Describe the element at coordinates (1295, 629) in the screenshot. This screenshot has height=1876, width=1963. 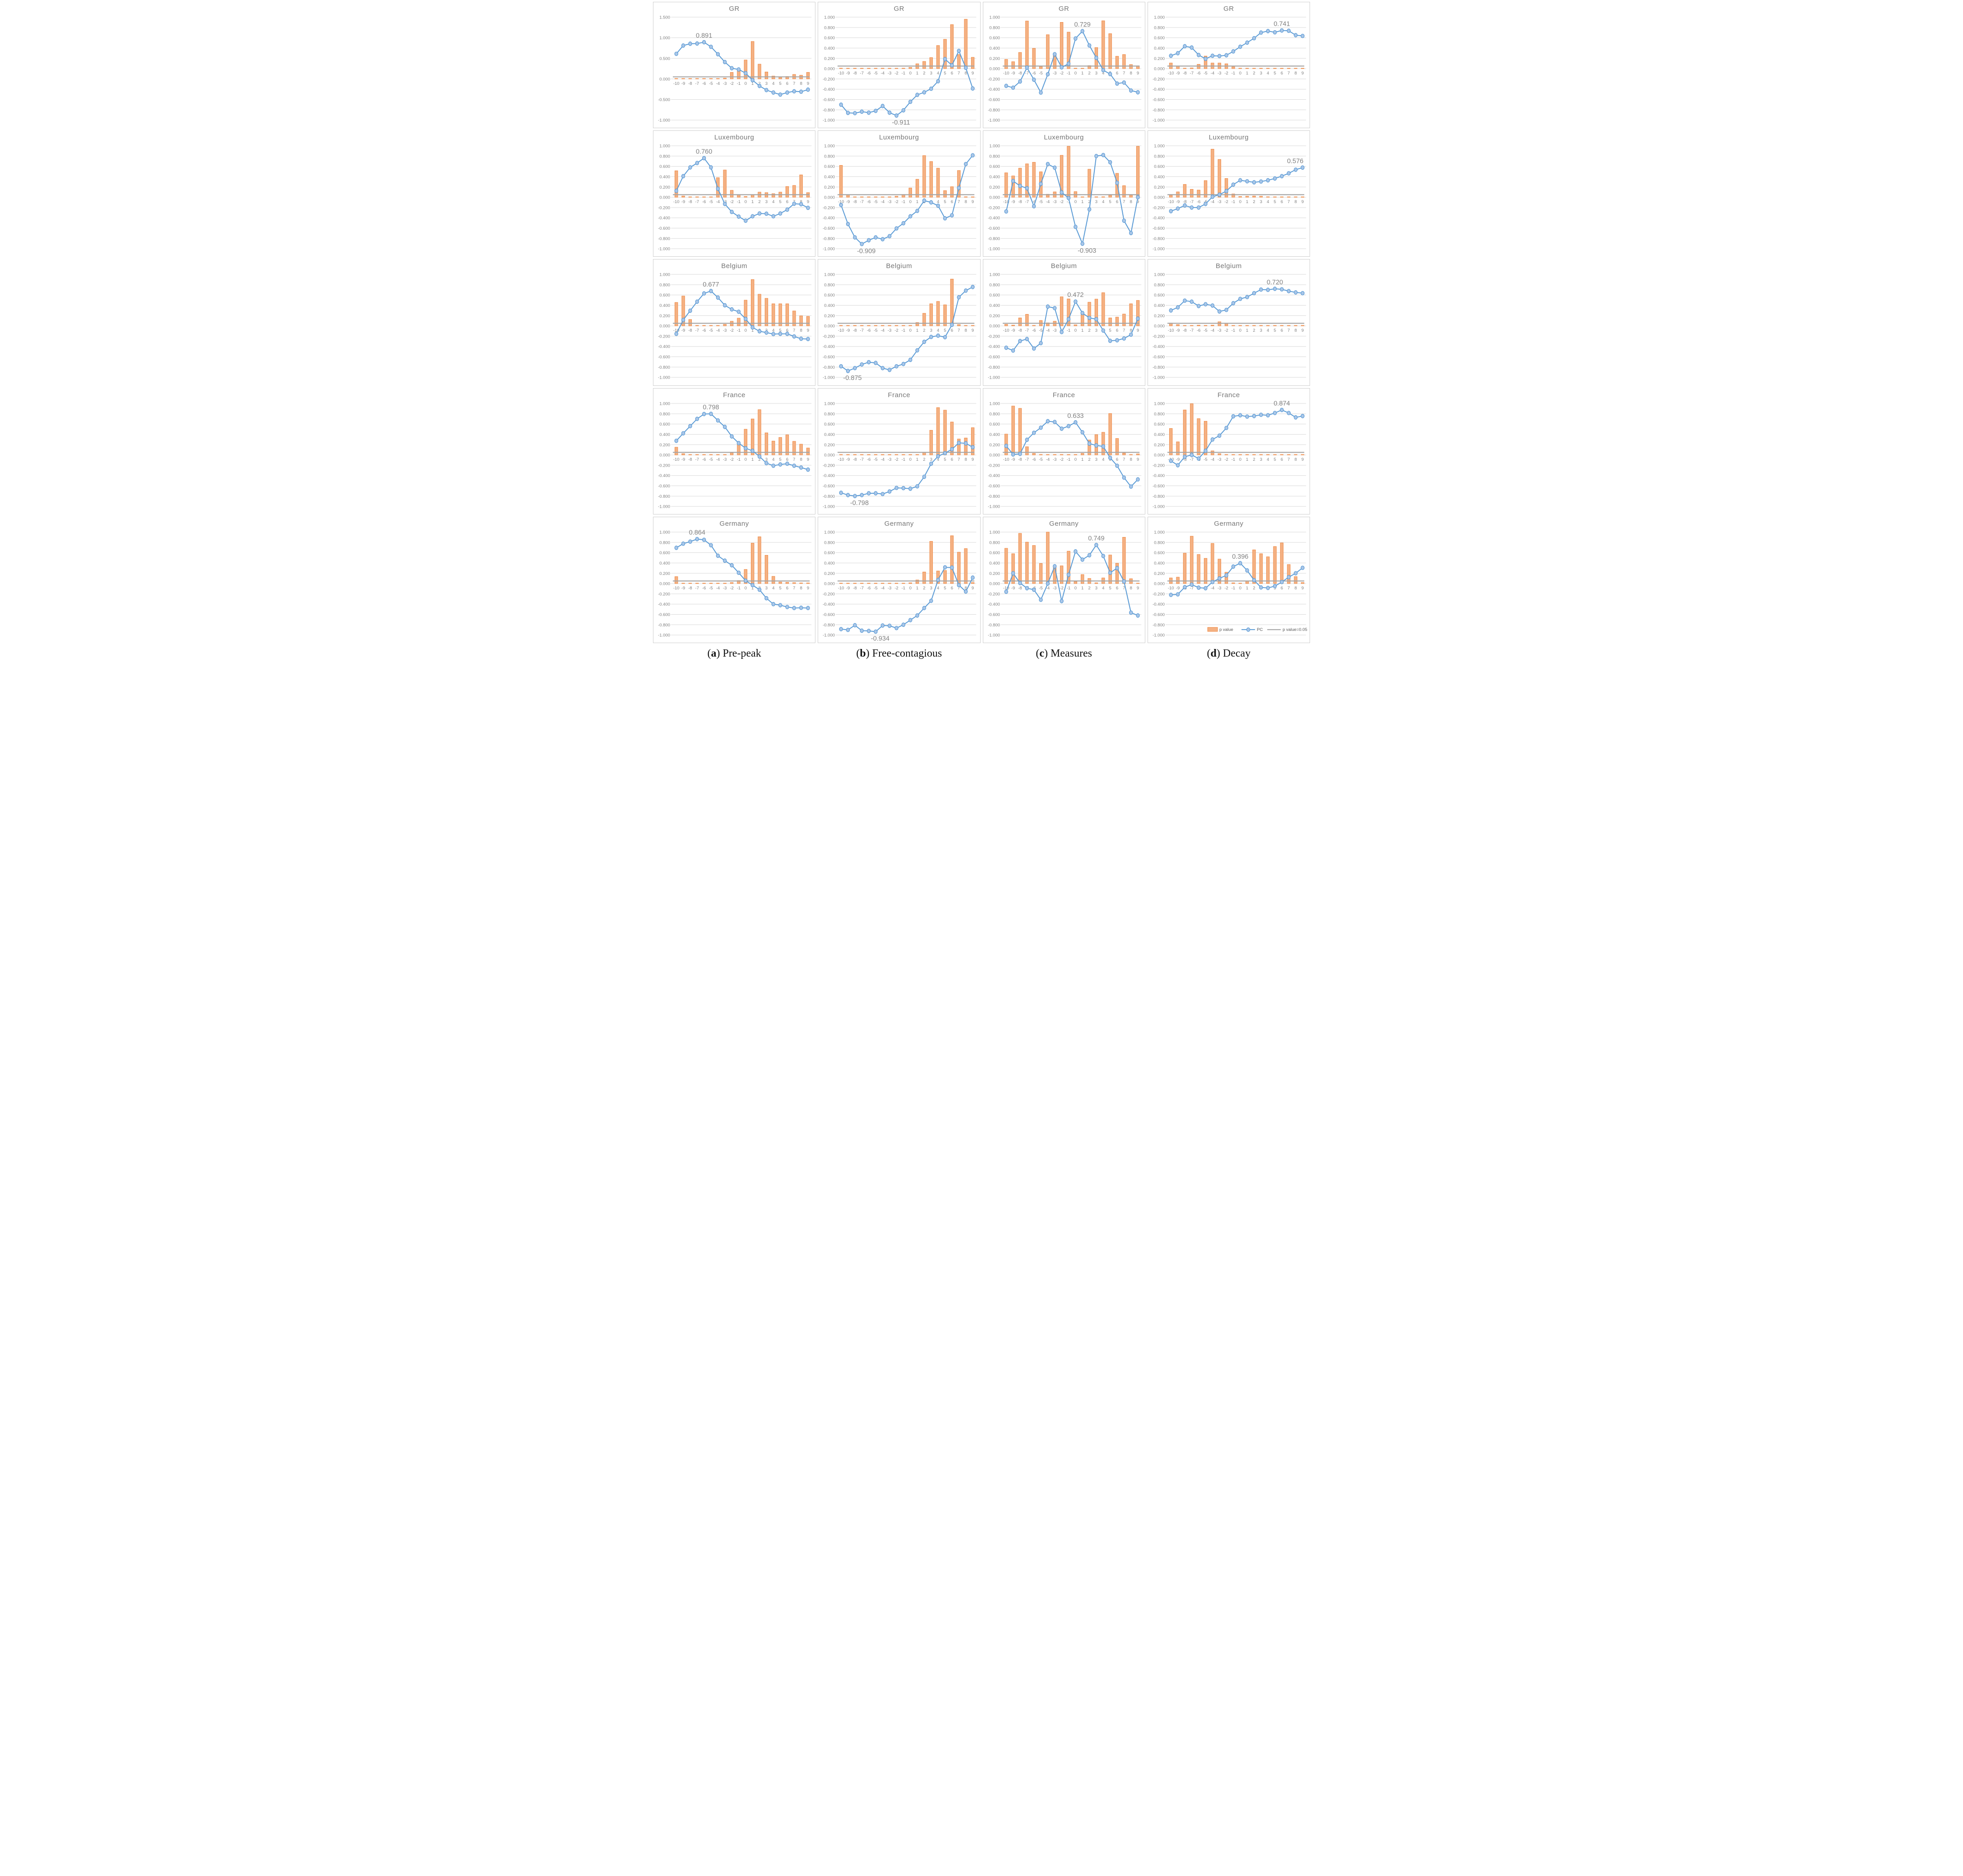
I see `legend-threshold-label: p value=0.05` at that location.